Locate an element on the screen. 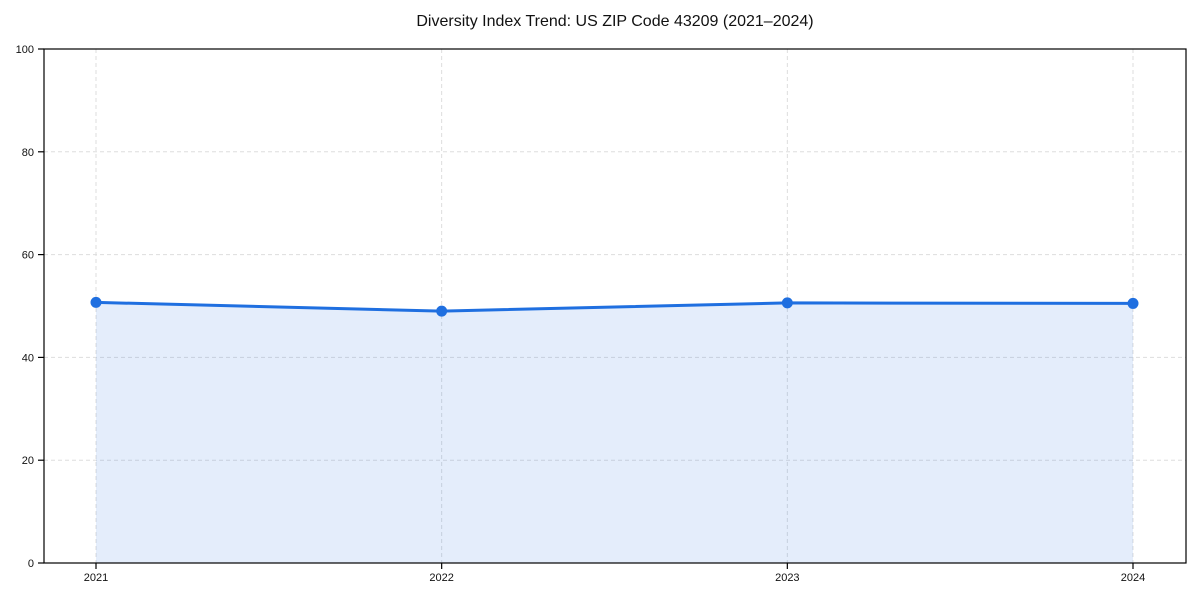  y-tick-label-40: 40 is located at coordinates (28, 358).